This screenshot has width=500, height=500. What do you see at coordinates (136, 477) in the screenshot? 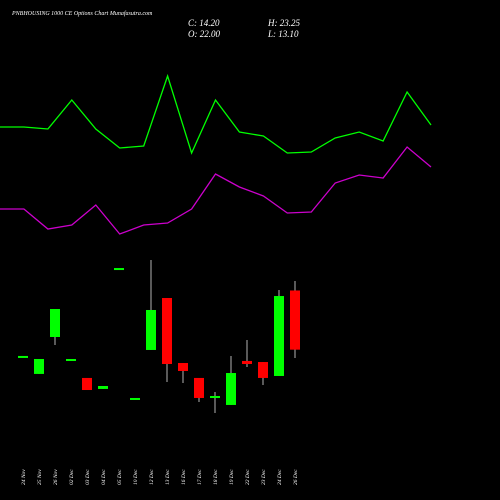
I see `x-tick-label: 10 Dec` at bounding box center [136, 477].